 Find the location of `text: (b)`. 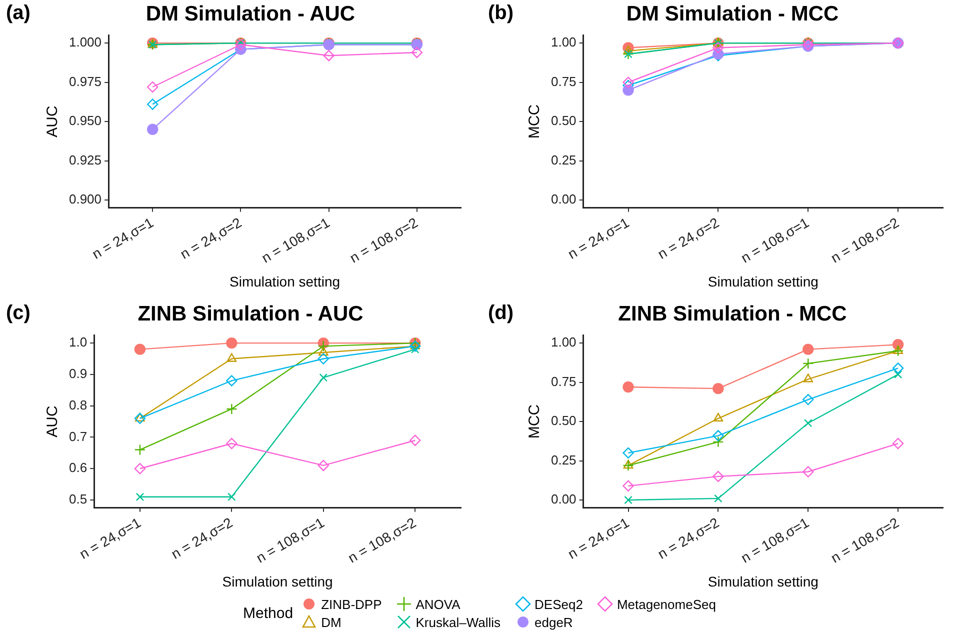

text: (b) is located at coordinates (501, 13).